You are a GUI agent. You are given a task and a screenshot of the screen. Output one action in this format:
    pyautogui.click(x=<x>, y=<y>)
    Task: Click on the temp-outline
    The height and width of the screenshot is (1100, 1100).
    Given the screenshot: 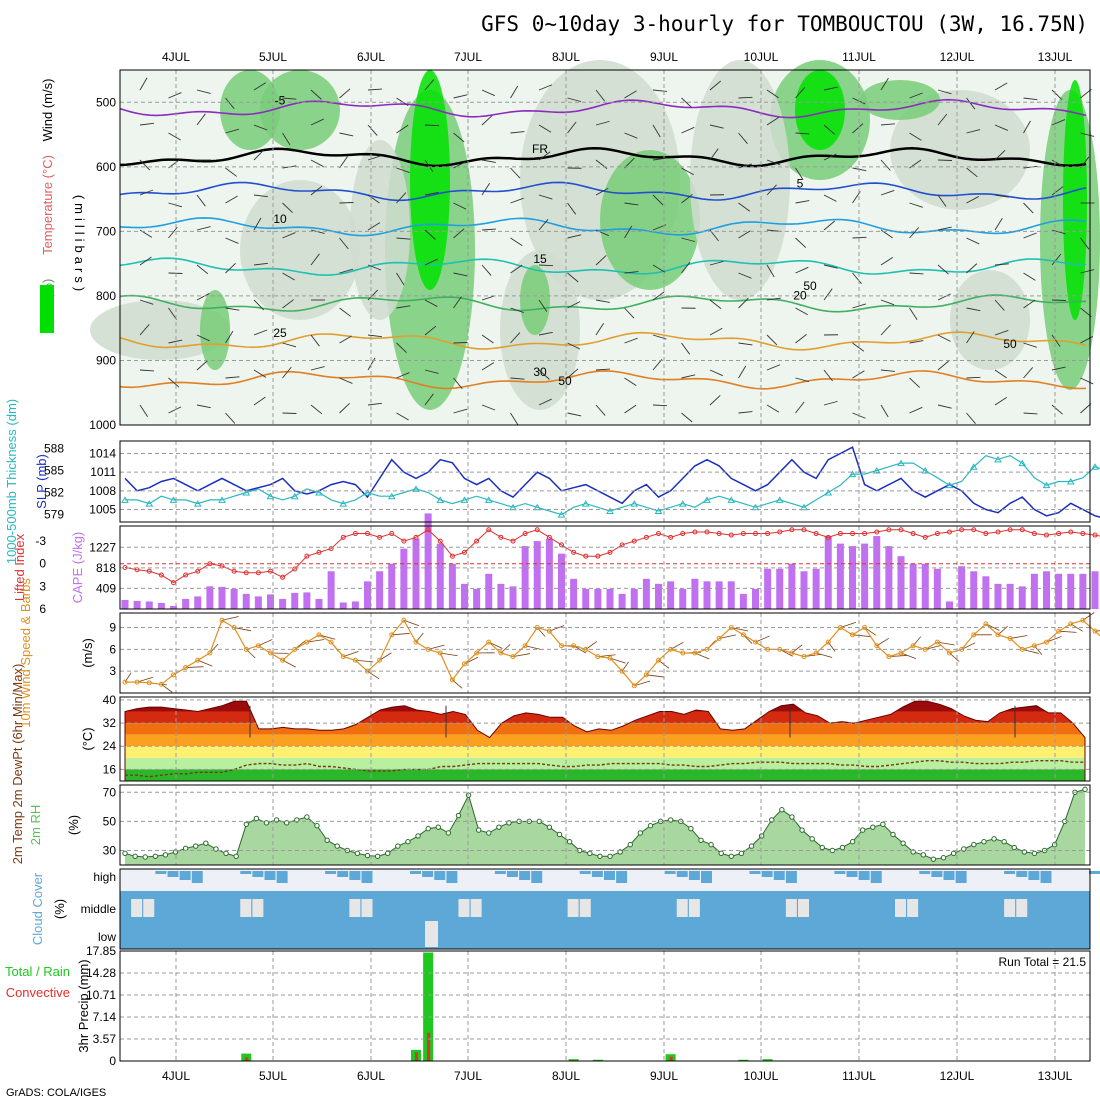 What is the action you would take?
    pyautogui.click(x=605, y=741)
    